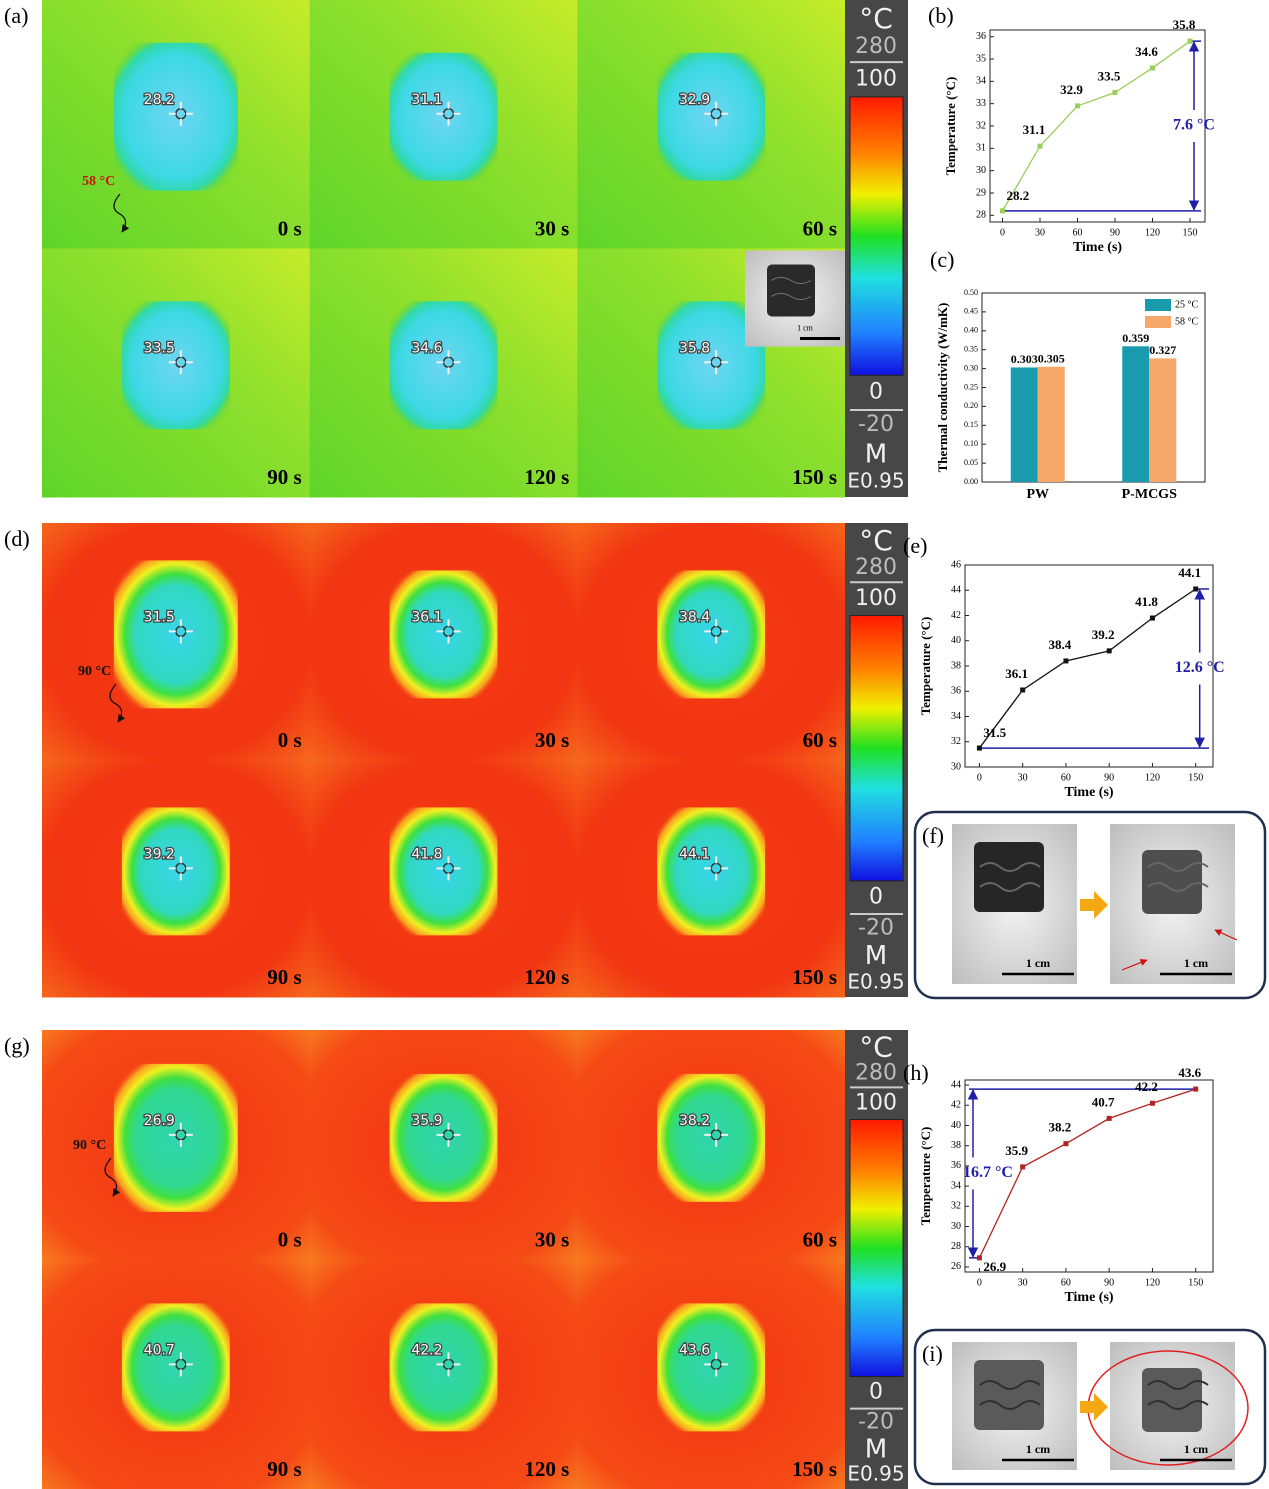 The height and width of the screenshot is (1489, 1269). I want to click on colorbar-scale, so click(876, 236).